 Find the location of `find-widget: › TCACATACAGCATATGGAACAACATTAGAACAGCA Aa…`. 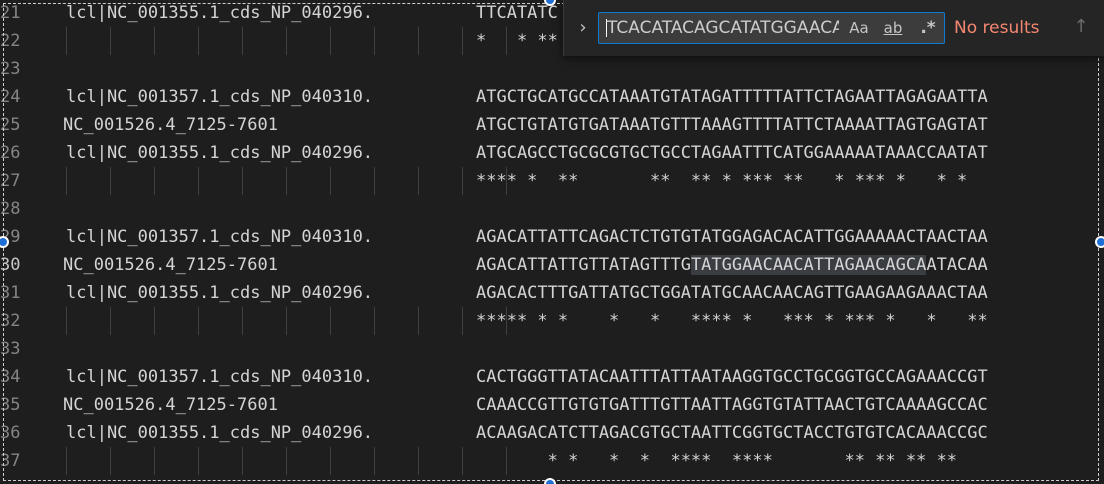

find-widget: › TCACATACAGCATATGGAACAACATTAGAACAGCA Aa… is located at coordinates (833, 28).